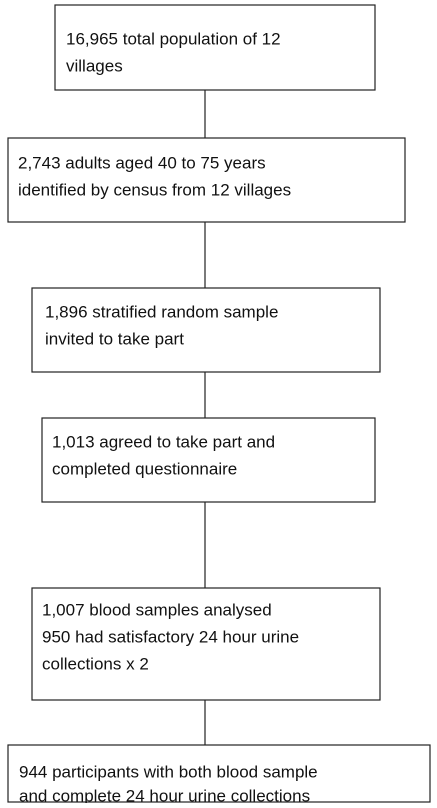  What do you see at coordinates (161, 311) in the screenshot?
I see `box-text: 1,896 stratified random sample` at bounding box center [161, 311].